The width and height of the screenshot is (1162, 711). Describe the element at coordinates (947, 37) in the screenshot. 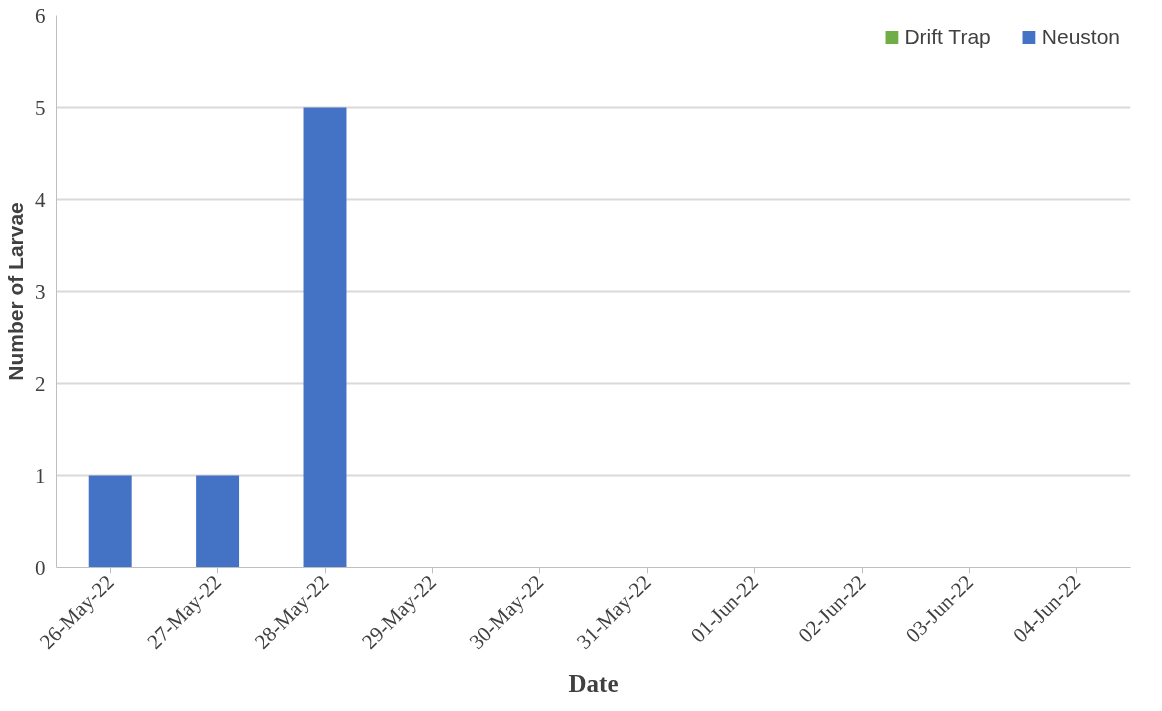

I see `legend-label: Drift Trap` at that location.